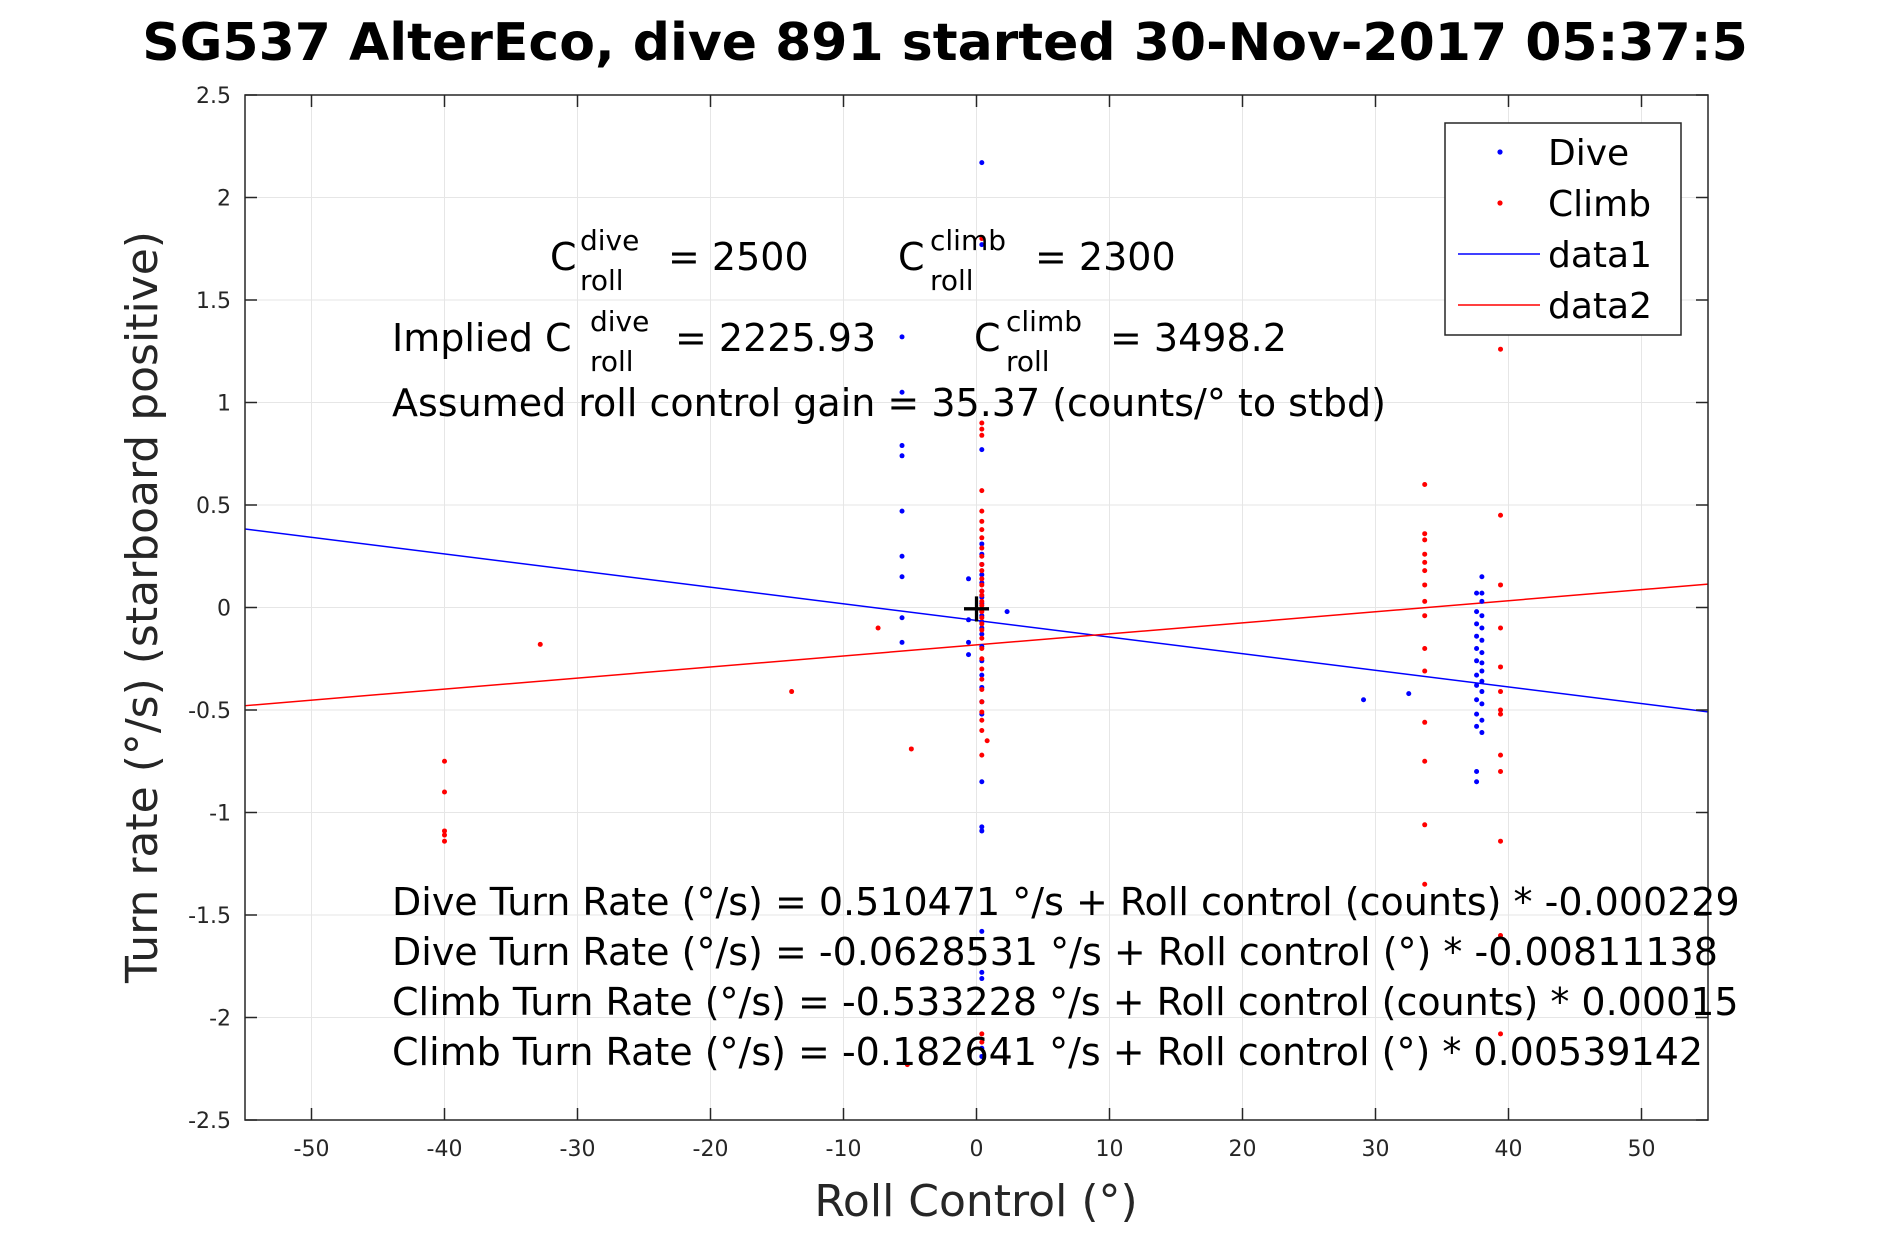 This screenshot has height=1260, width=1890. Describe the element at coordinates (142, 607) in the screenshot. I see `y-axis-label: Turn rate (°/s) (starboard positive)` at that location.